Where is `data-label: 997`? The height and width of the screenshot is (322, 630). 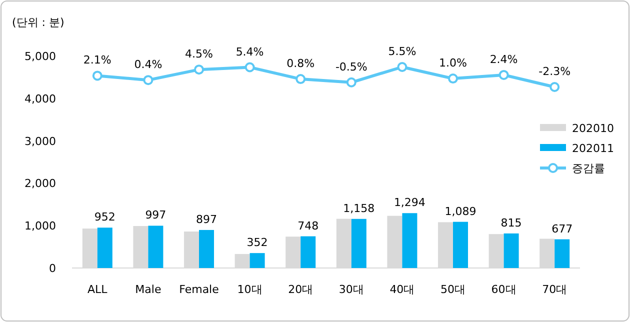 data-label: 997 is located at coordinates (155, 215).